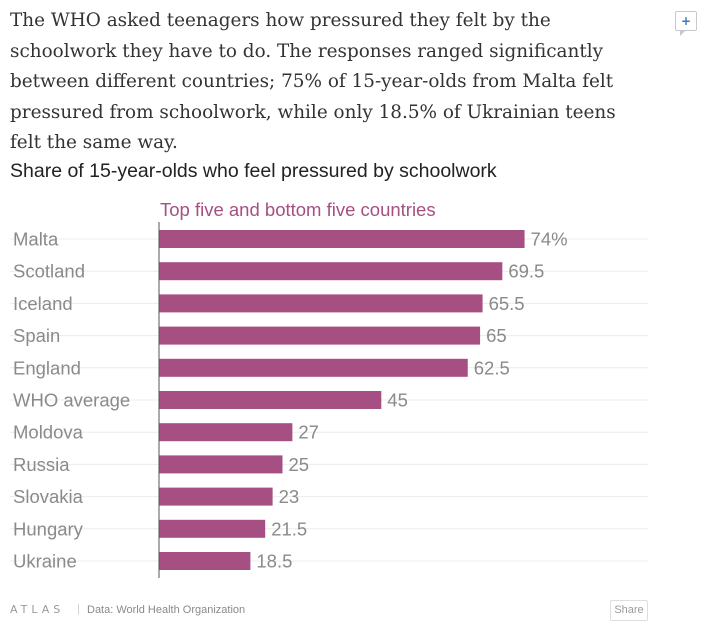 Image resolution: width=715 pixels, height=633 pixels. I want to click on category-label: Hungary, so click(48, 528).